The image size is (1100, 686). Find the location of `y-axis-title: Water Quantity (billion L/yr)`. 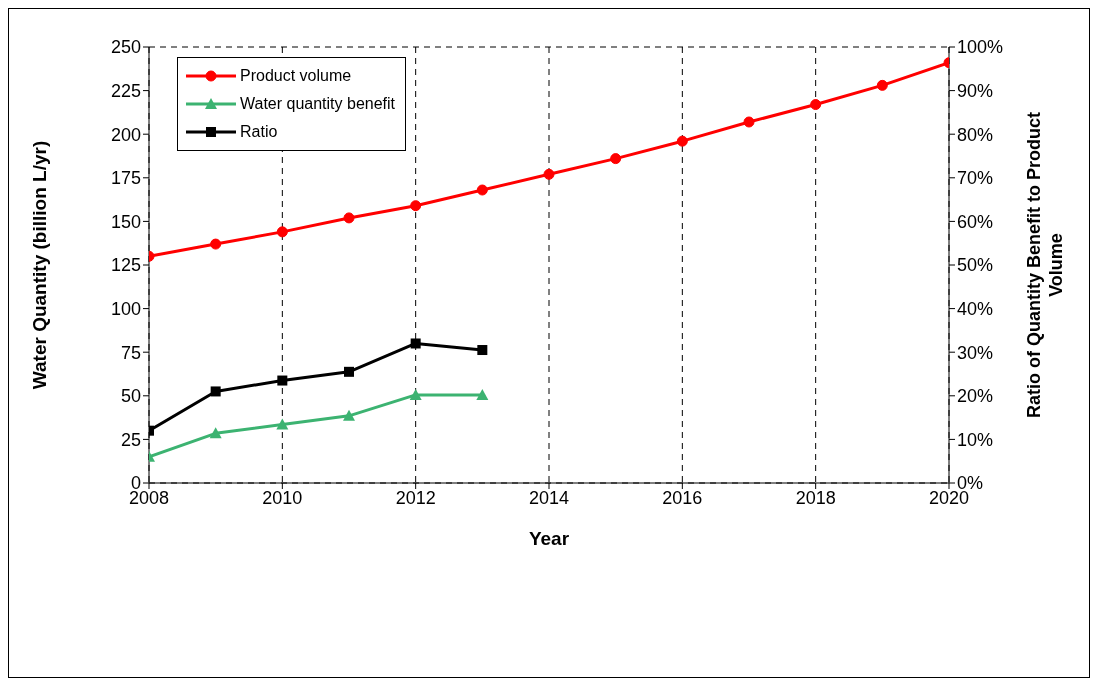

y-axis-title: Water Quantity (billion L/yr) is located at coordinates (39, 265).